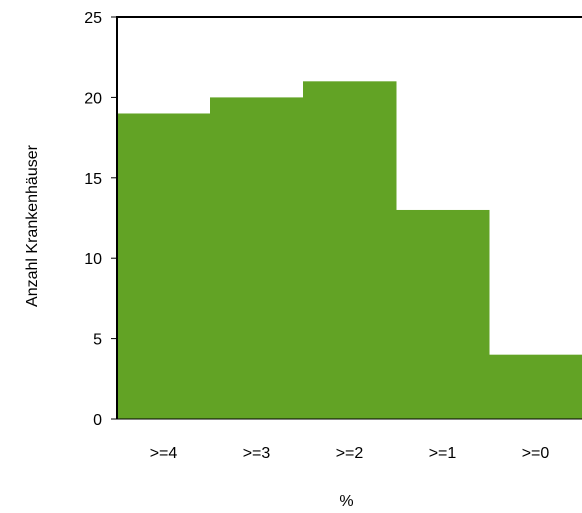  What do you see at coordinates (443, 453) in the screenshot?
I see `x-tick-label: >=1` at bounding box center [443, 453].